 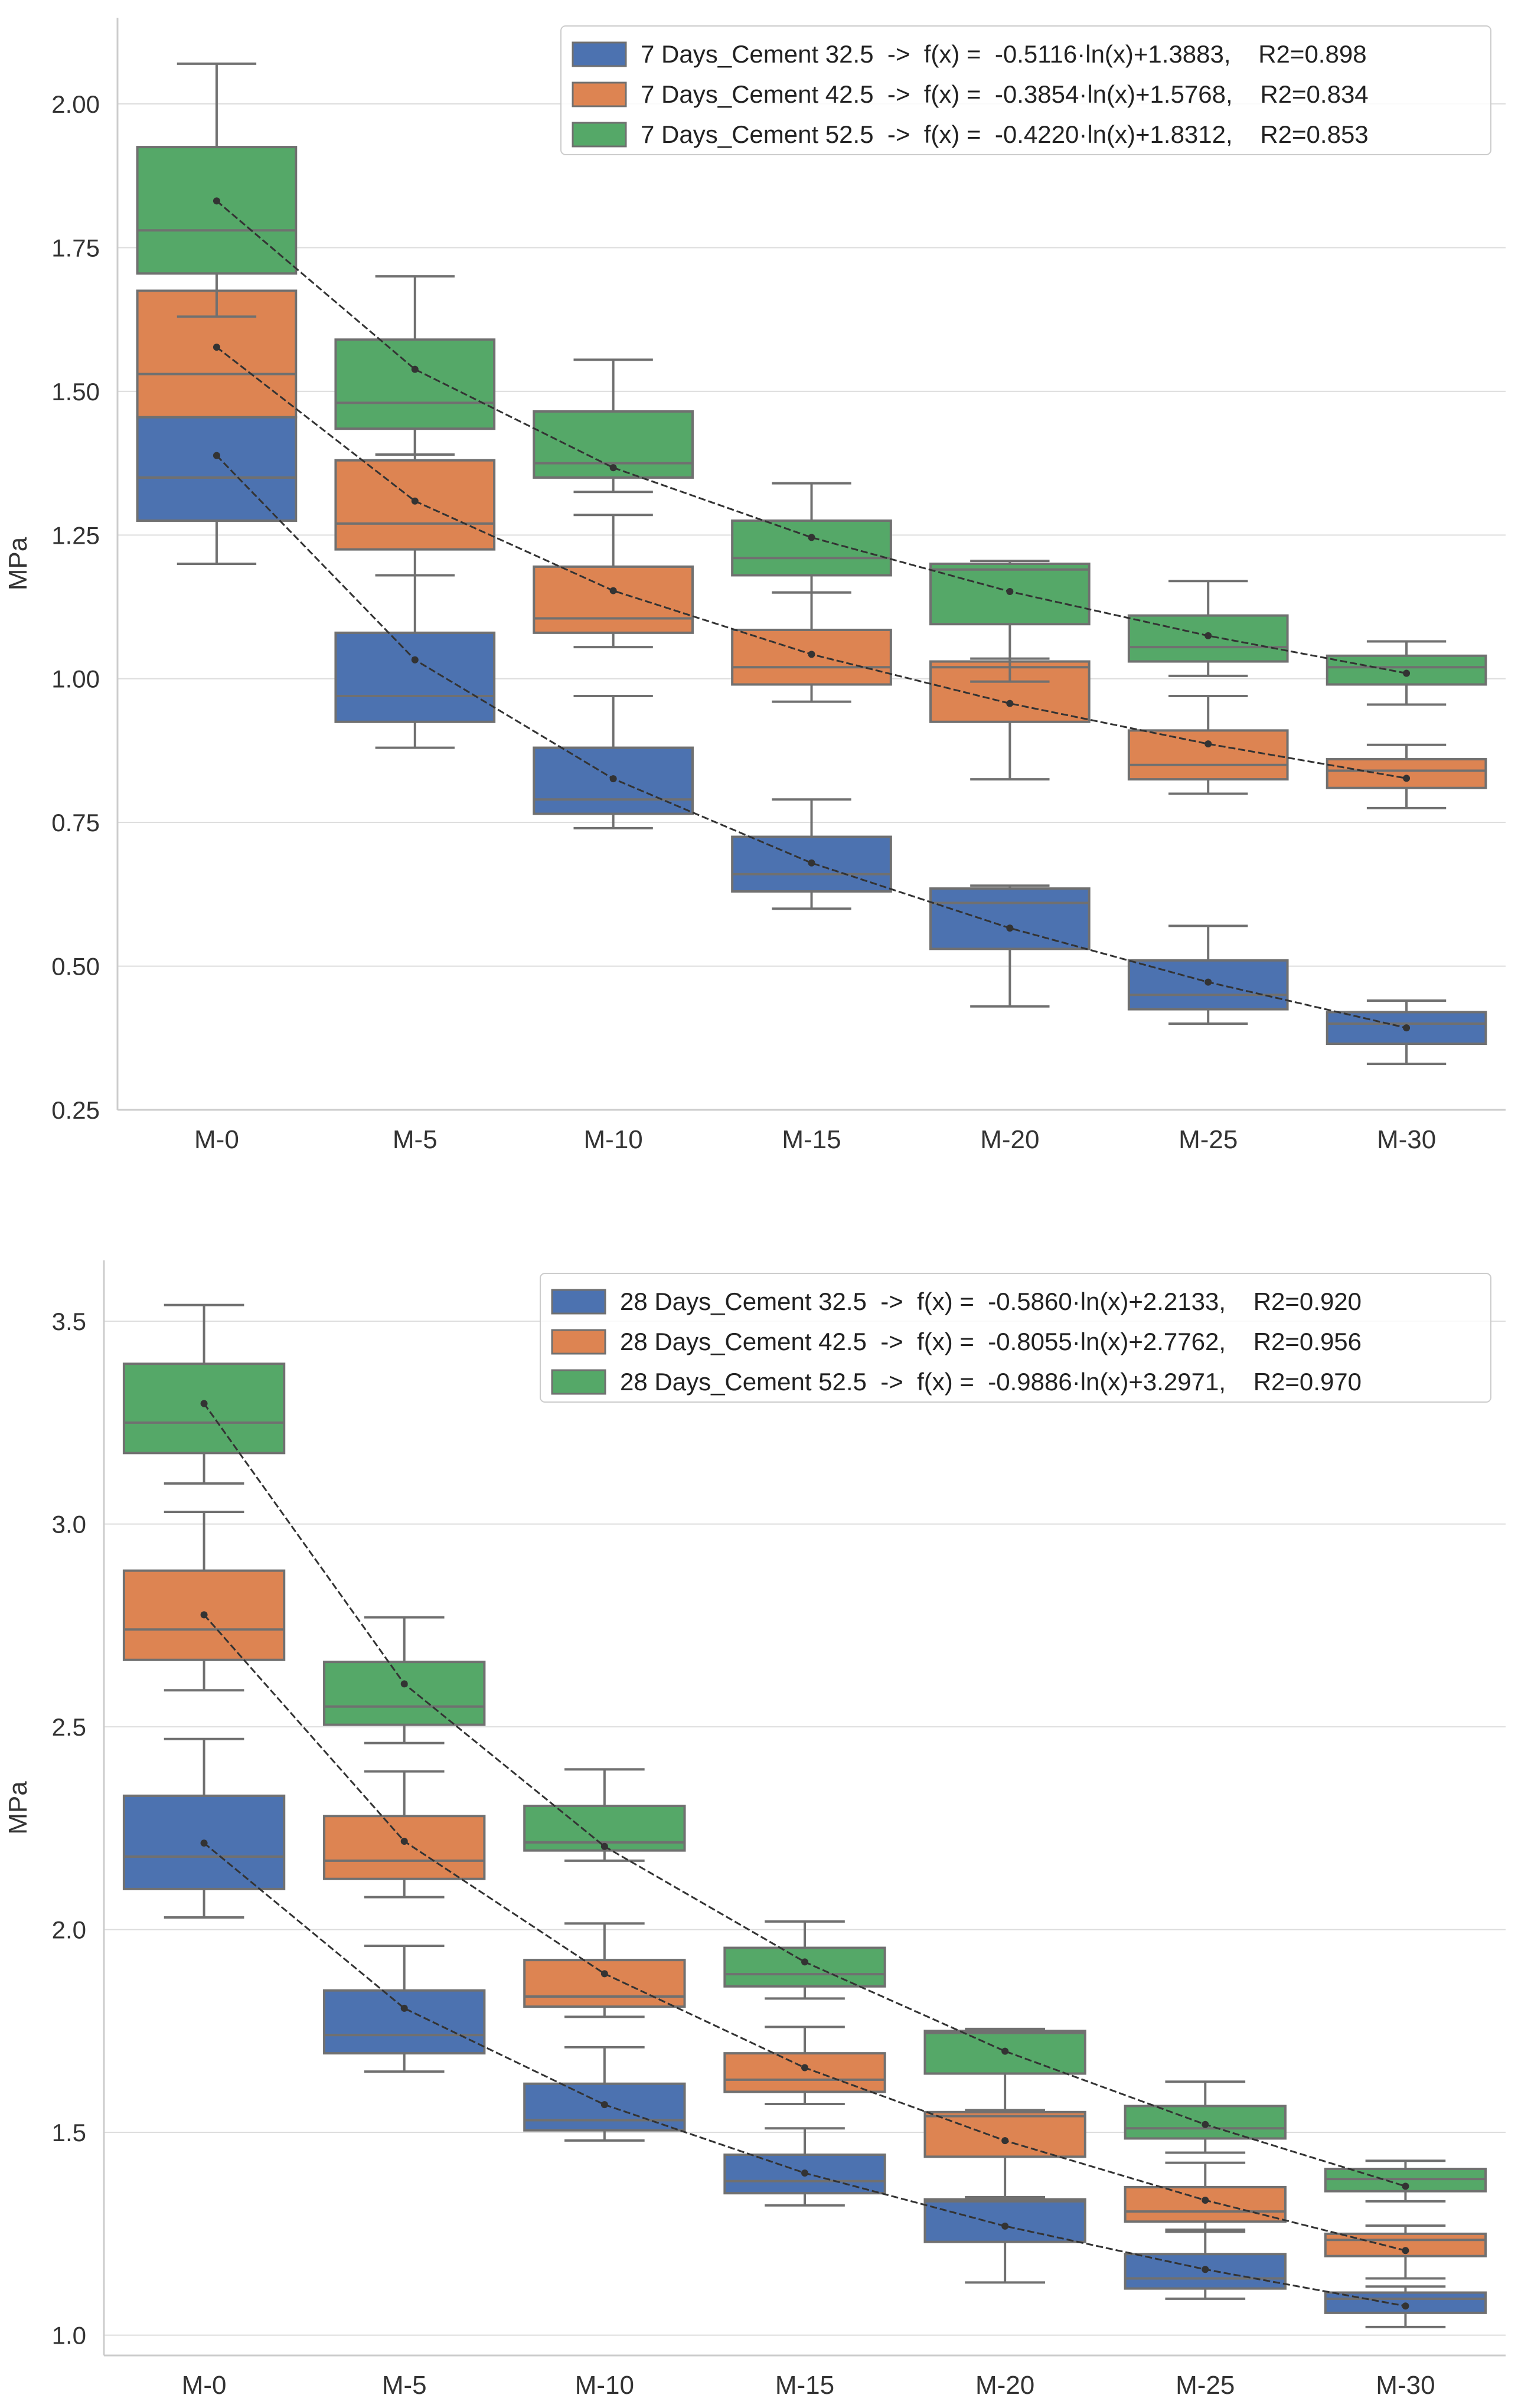 What do you see at coordinates (1004, 2385) in the screenshot?
I see `x-tick-label: M-20` at bounding box center [1004, 2385].